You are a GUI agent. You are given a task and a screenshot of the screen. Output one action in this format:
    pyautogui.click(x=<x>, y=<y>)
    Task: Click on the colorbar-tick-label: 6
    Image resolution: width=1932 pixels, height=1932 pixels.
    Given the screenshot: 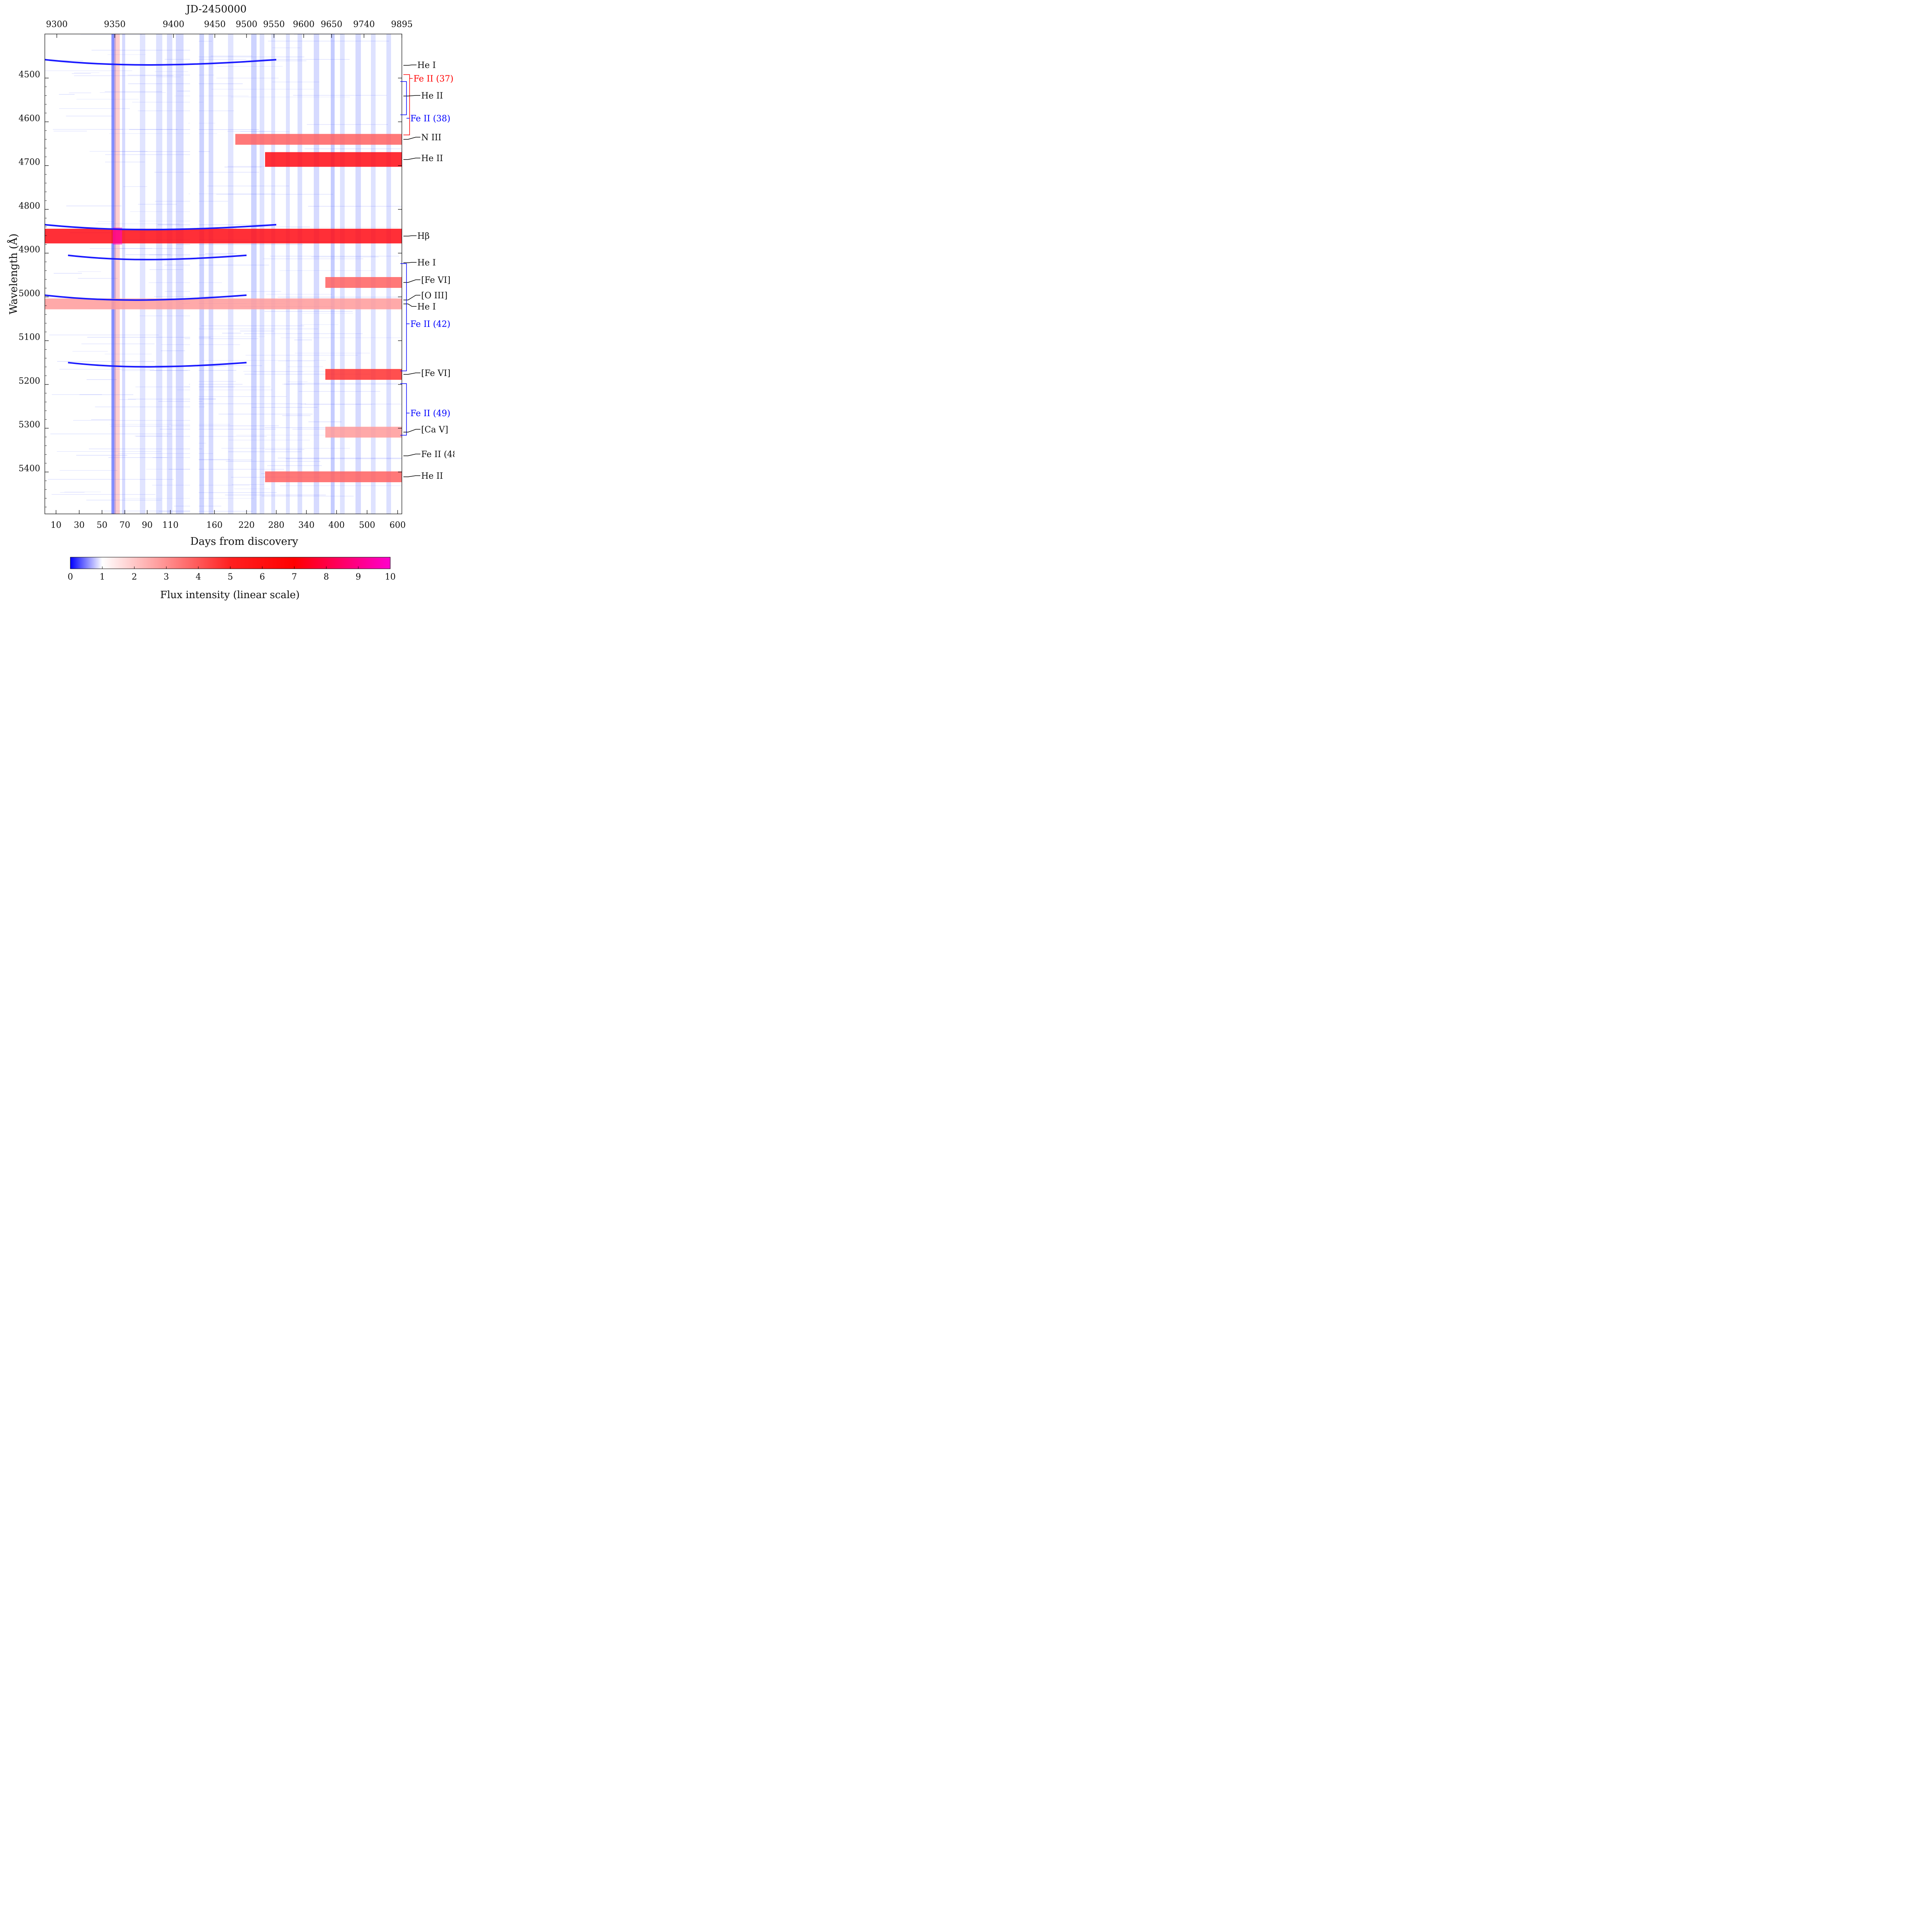 What is the action you would take?
    pyautogui.click(x=262, y=577)
    